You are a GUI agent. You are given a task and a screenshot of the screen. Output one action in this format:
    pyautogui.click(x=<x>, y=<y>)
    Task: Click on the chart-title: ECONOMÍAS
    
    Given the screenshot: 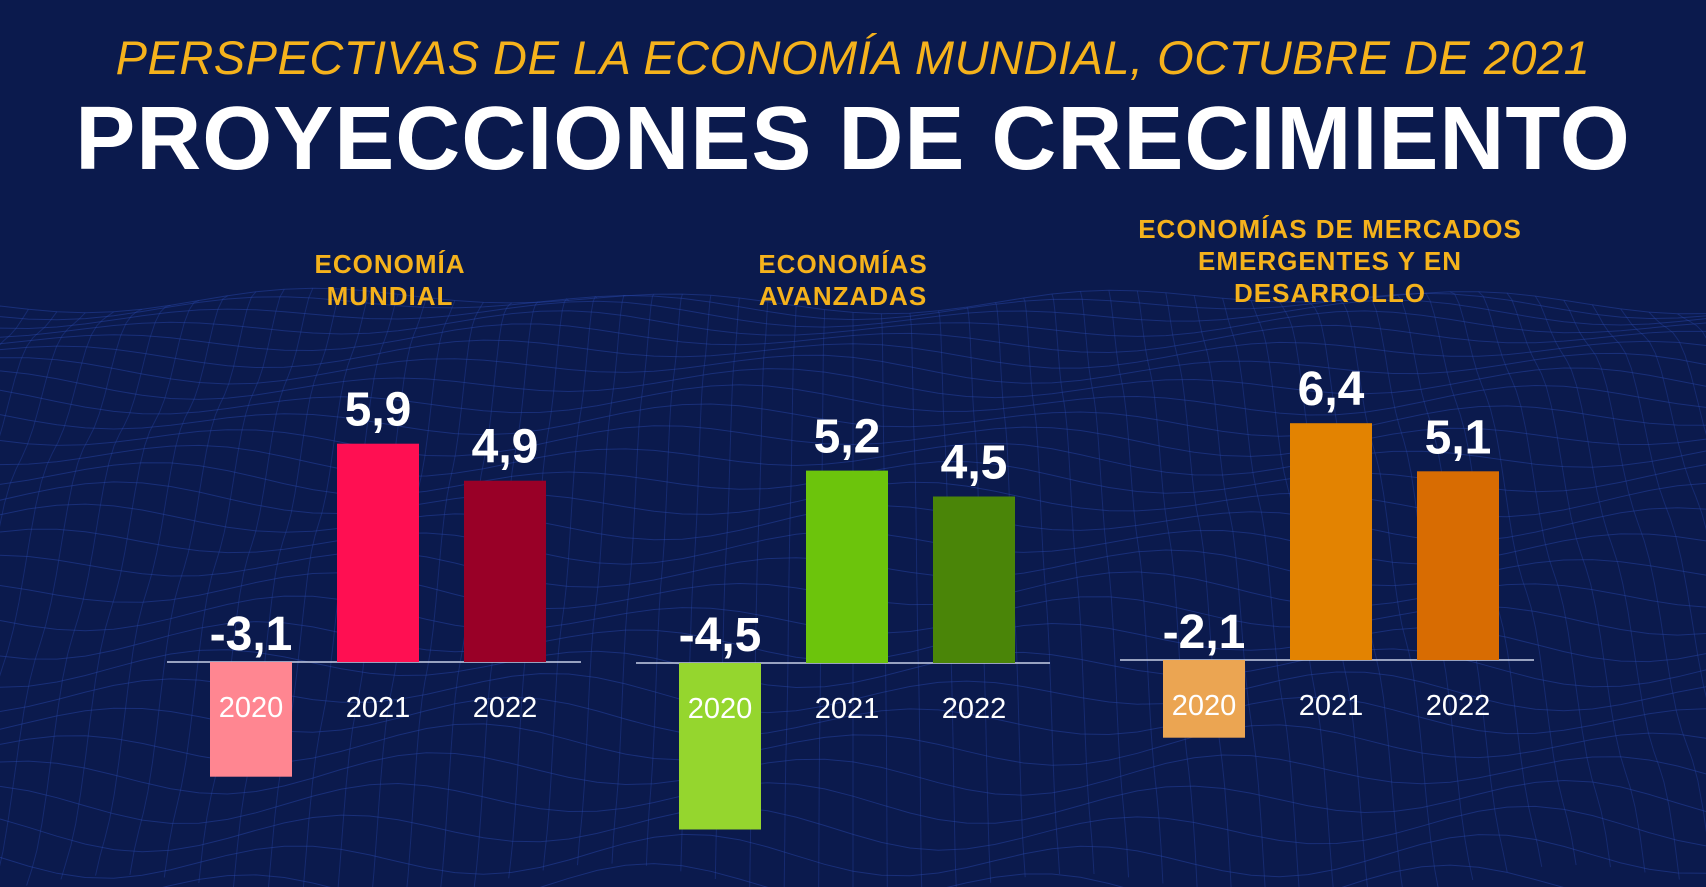 What is the action you would take?
    pyautogui.click(x=842, y=264)
    